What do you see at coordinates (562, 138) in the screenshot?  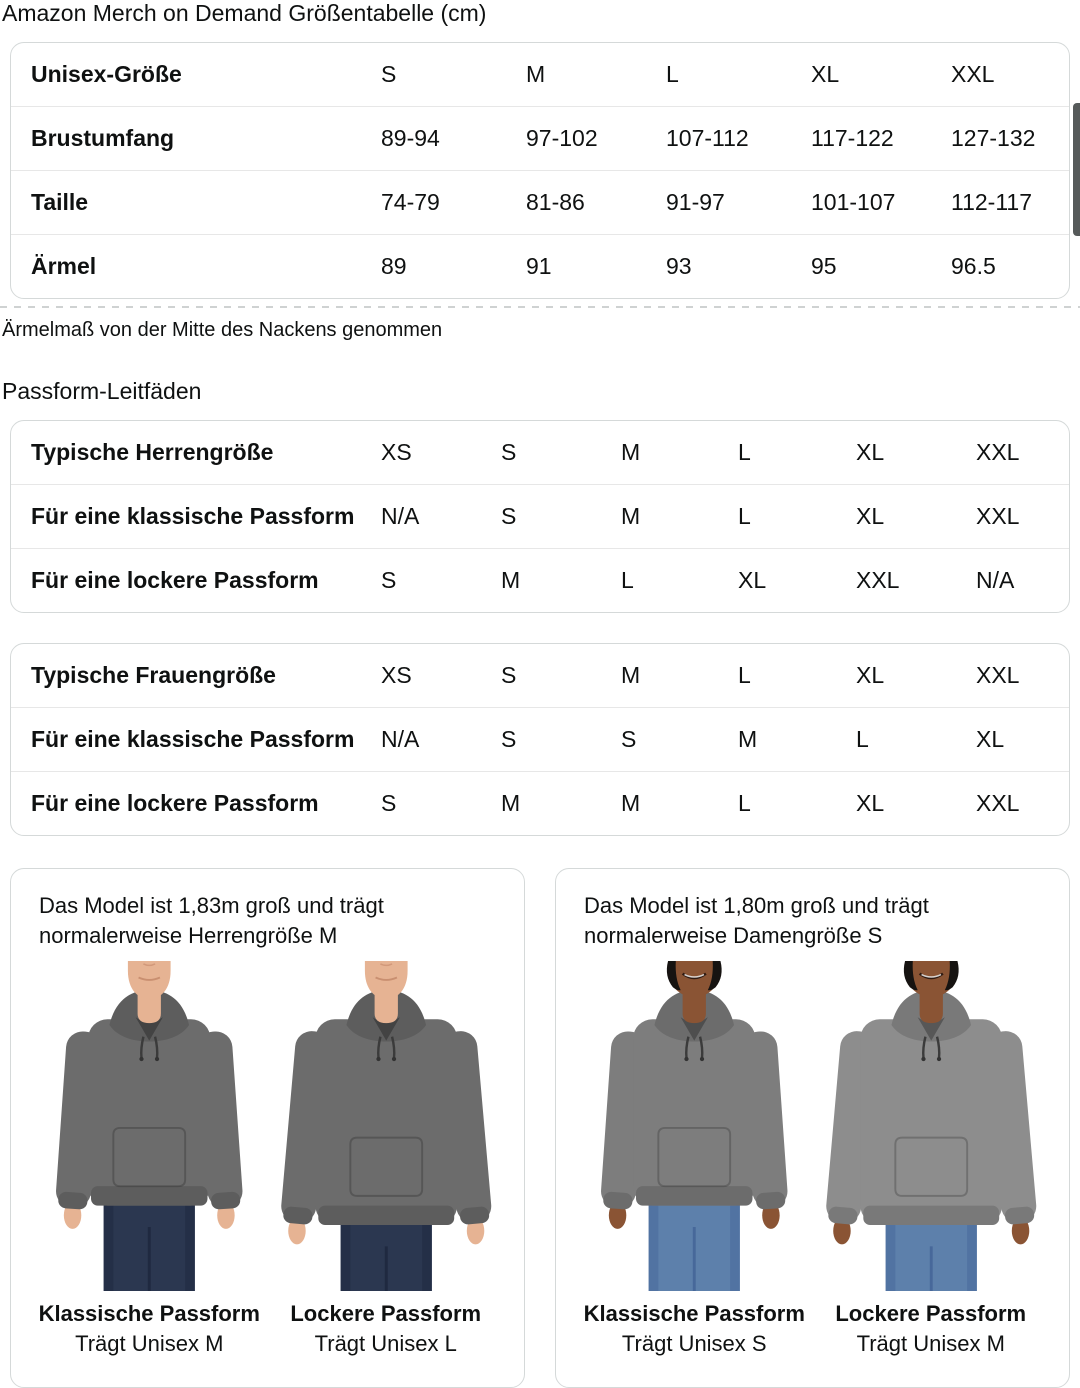 I see `size-cell: 97-102` at bounding box center [562, 138].